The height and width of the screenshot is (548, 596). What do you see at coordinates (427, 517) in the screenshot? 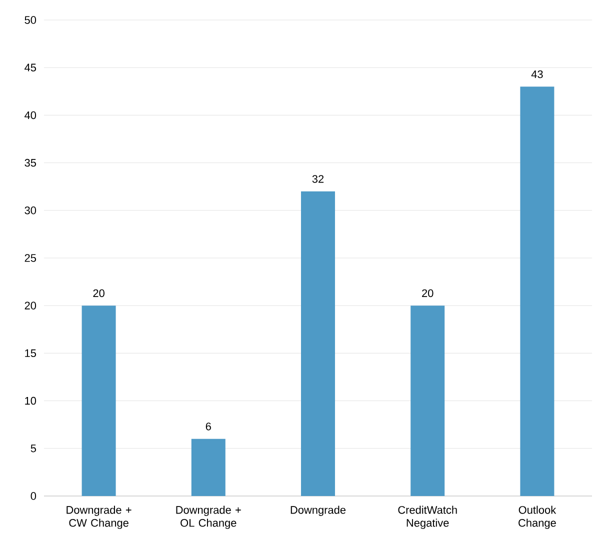
I see `x-tick-label: CreditWatch Negative` at bounding box center [427, 517].